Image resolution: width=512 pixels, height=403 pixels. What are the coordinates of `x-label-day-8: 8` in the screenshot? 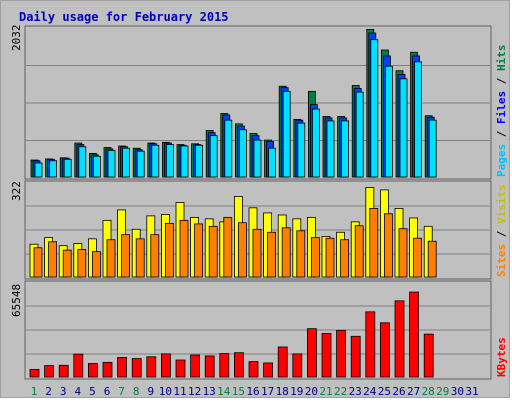 It's located at (136, 391).